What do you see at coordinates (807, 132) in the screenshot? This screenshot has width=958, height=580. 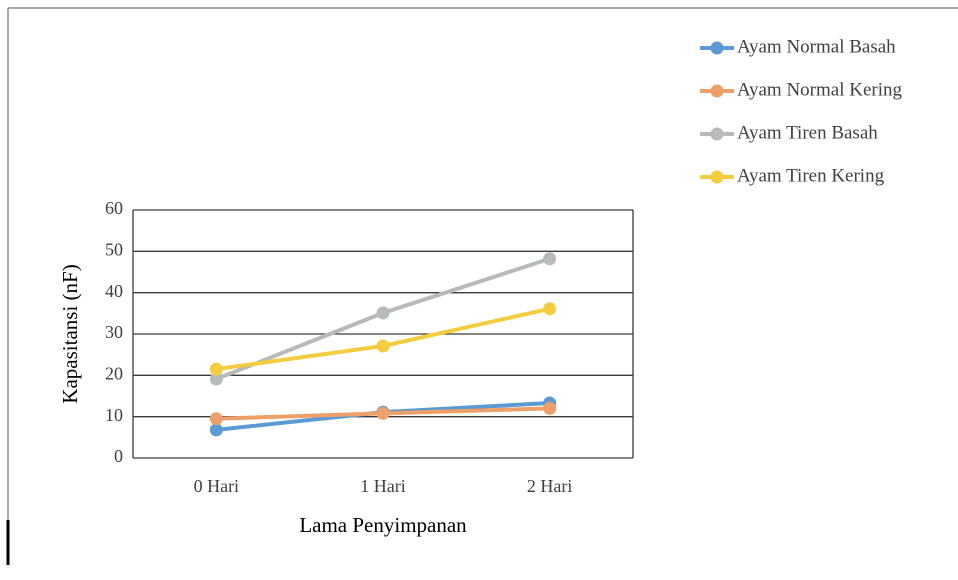 I see `legend-label: Ayam Tiren Basah` at bounding box center [807, 132].